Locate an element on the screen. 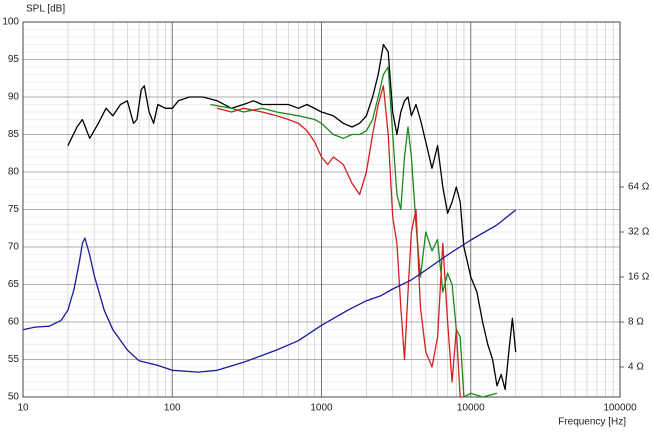 The width and height of the screenshot is (653, 434). y2-tick-label: 64 Ω is located at coordinates (639, 187).